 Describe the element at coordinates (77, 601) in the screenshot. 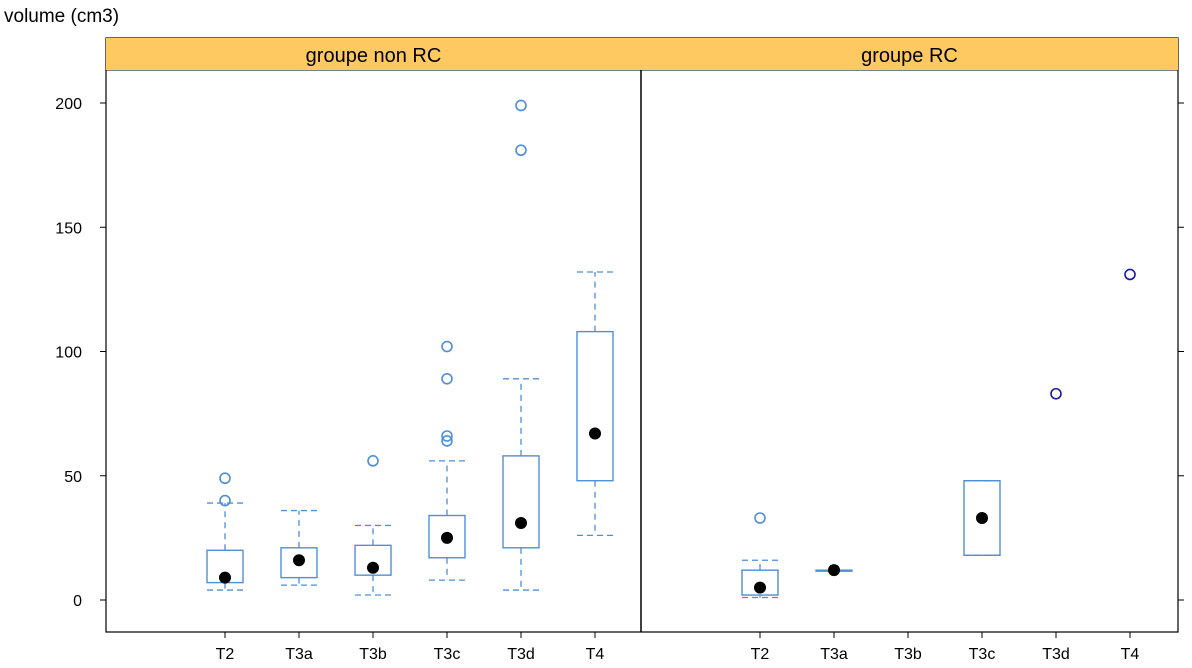

I see `y-tick-label: 0` at that location.